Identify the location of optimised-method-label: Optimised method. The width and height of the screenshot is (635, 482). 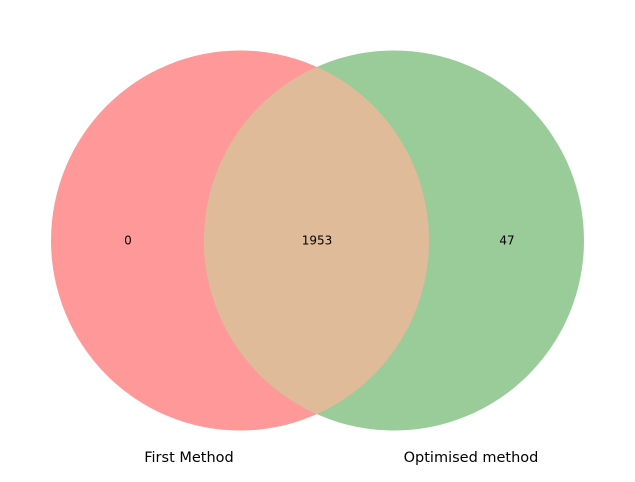
(471, 458).